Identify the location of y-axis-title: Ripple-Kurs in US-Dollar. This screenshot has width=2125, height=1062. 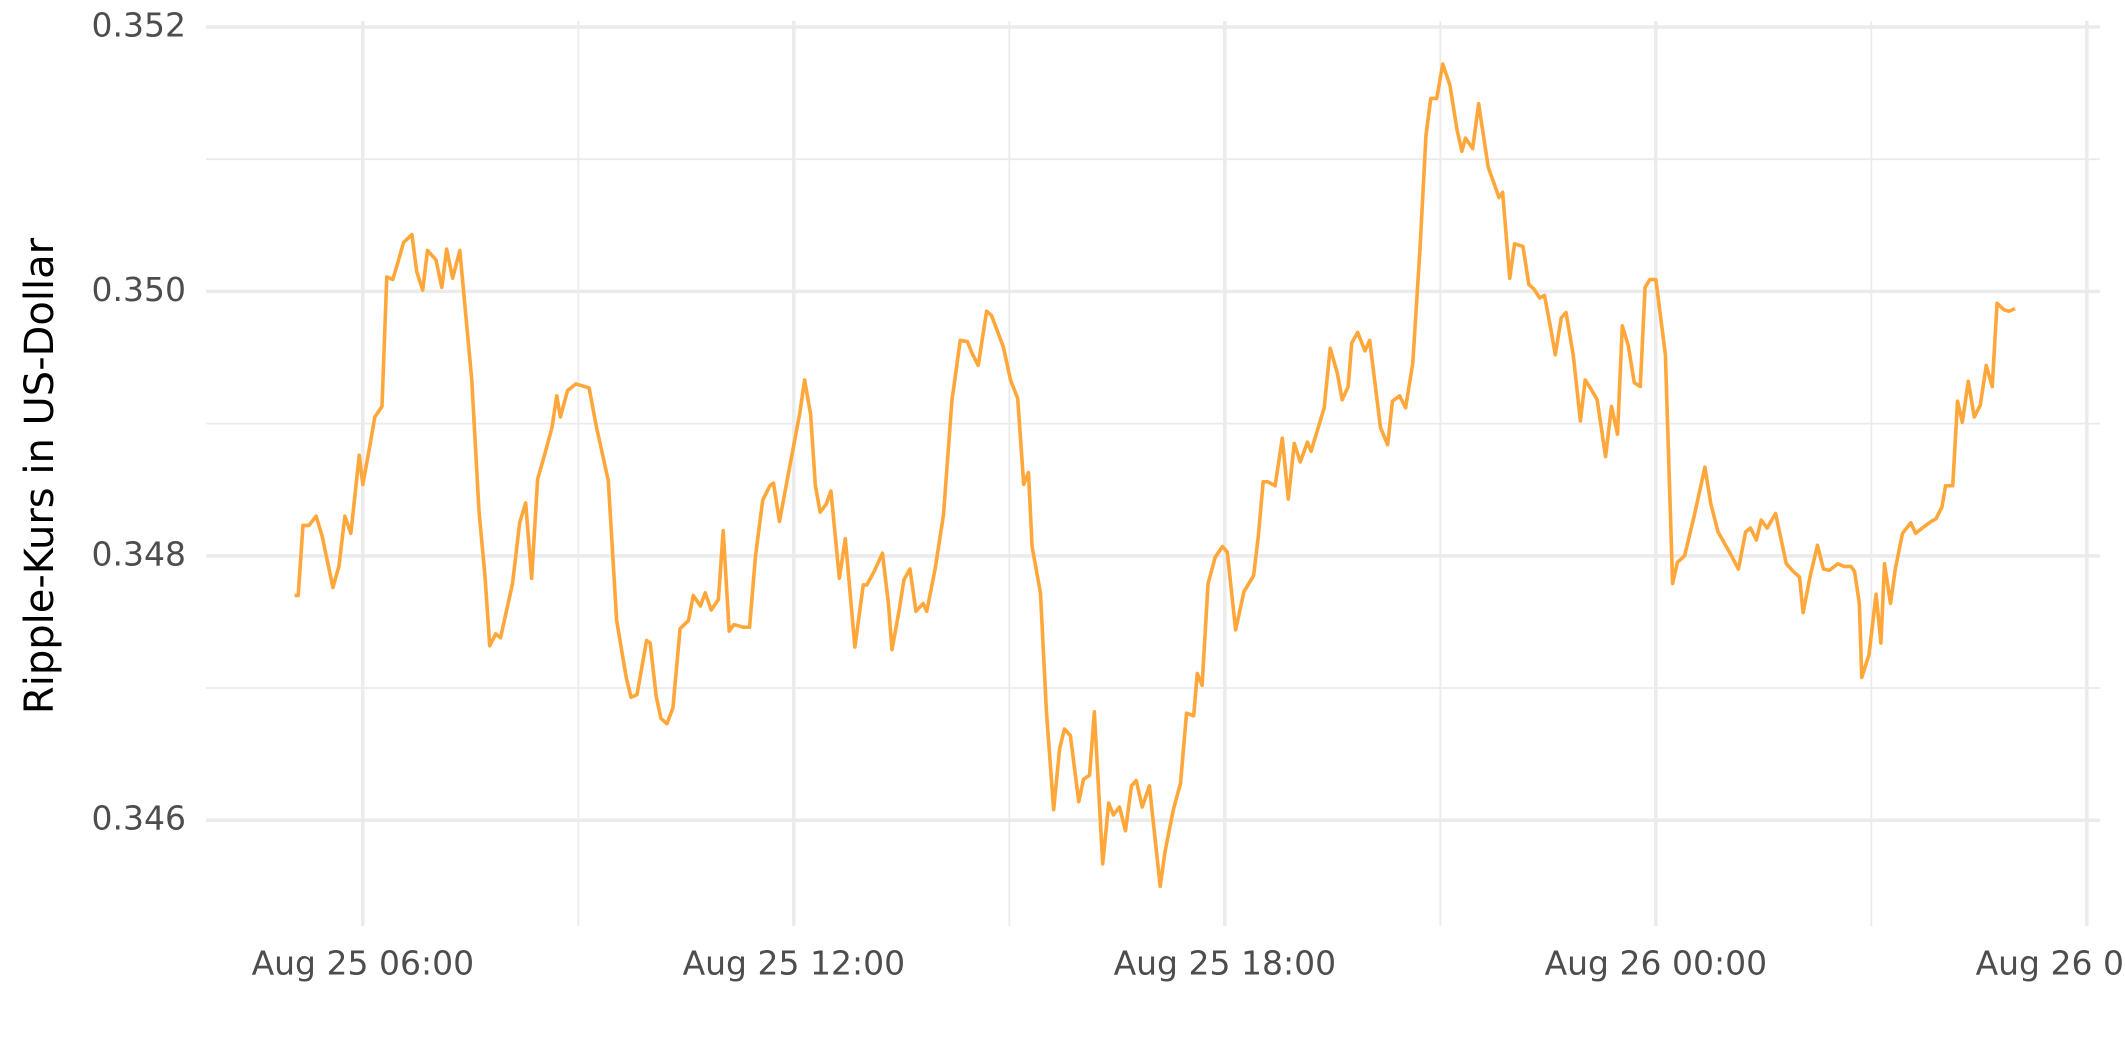
(40, 475).